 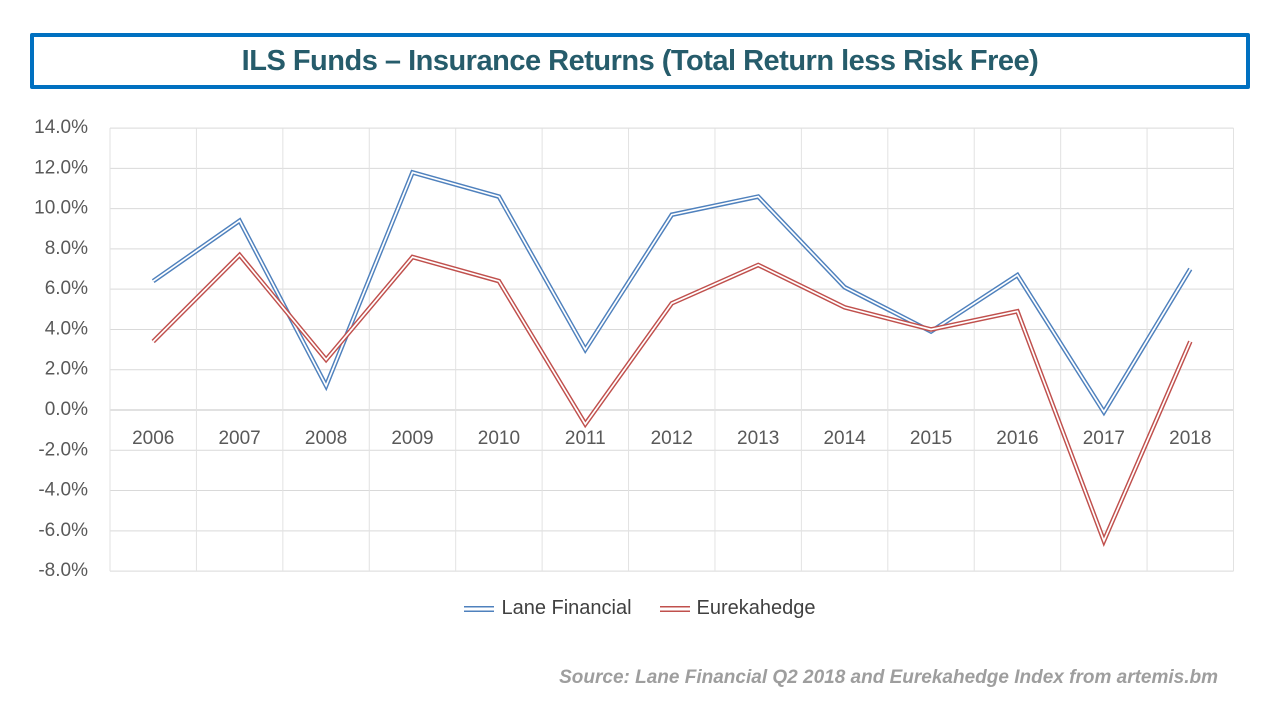 I want to click on x-axis-tick-label: 2016, so click(x=1017, y=438).